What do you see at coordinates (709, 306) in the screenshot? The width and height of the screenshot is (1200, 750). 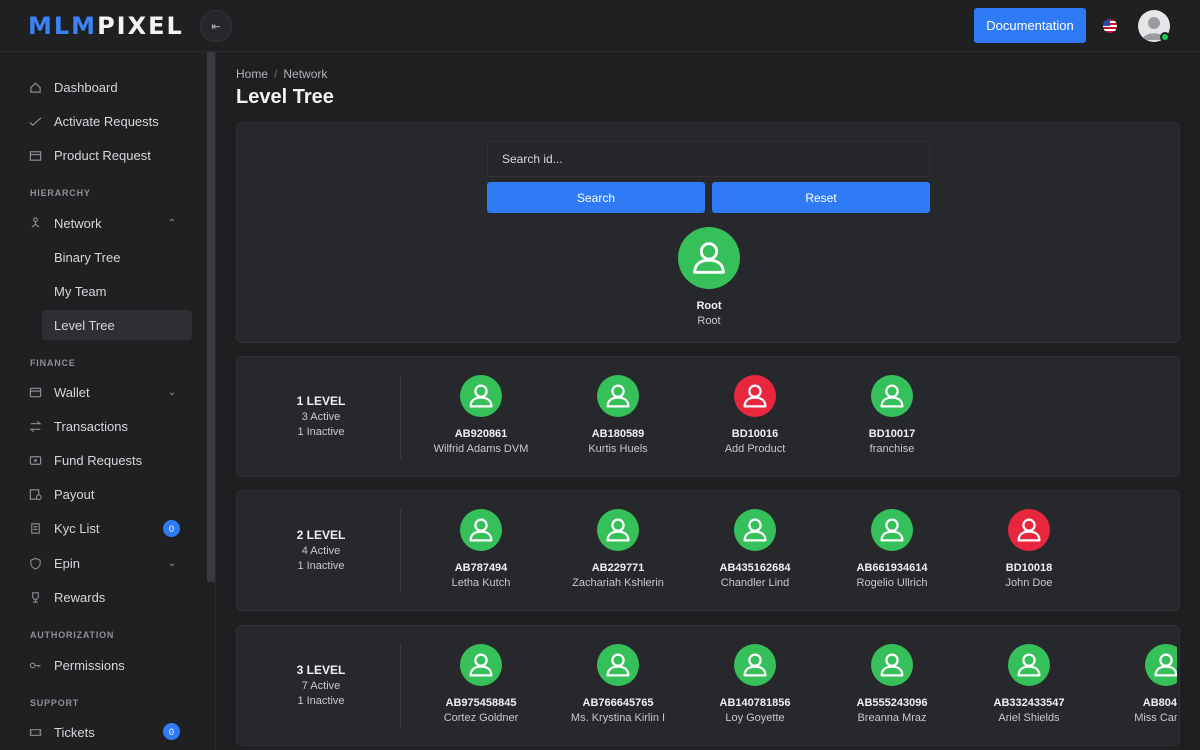 I see `node-id: Root` at bounding box center [709, 306].